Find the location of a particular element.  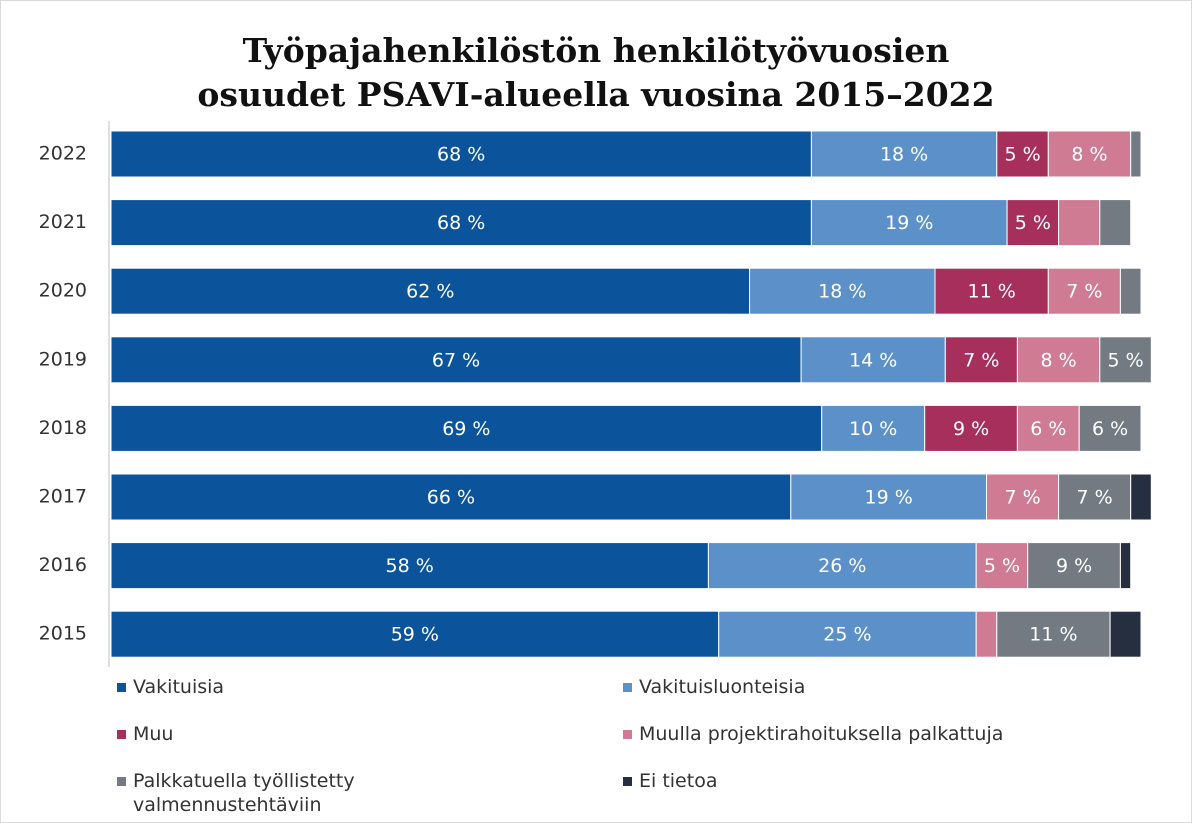

data-label: 58 % is located at coordinates (410, 566).